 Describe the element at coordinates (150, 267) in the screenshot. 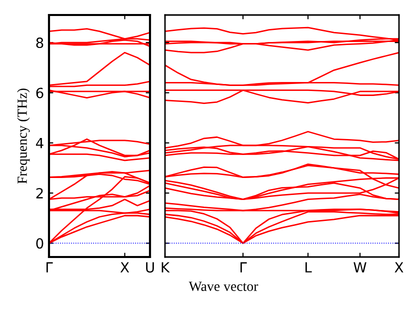

I see `x-tick-label: U` at that location.